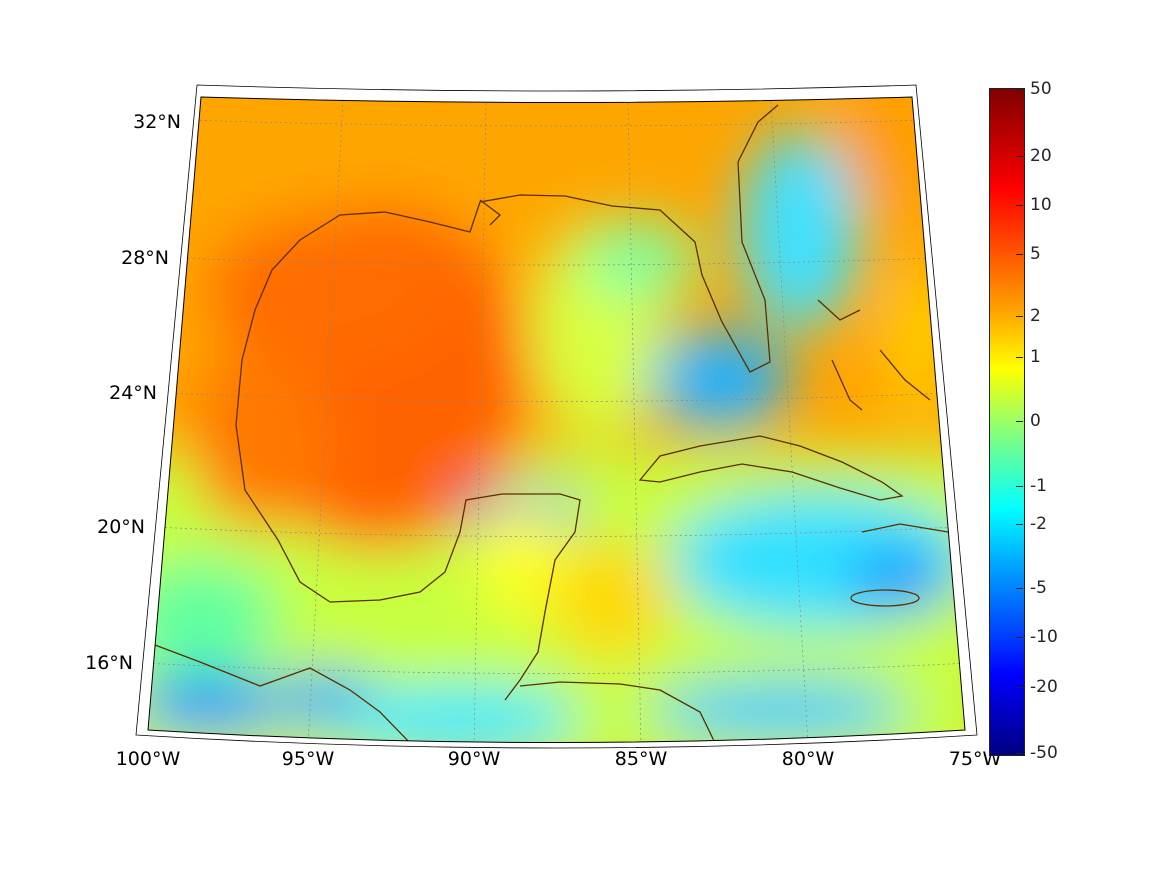  Describe the element at coordinates (308, 759) in the screenshot. I see `longitude-label: 95°W` at that location.